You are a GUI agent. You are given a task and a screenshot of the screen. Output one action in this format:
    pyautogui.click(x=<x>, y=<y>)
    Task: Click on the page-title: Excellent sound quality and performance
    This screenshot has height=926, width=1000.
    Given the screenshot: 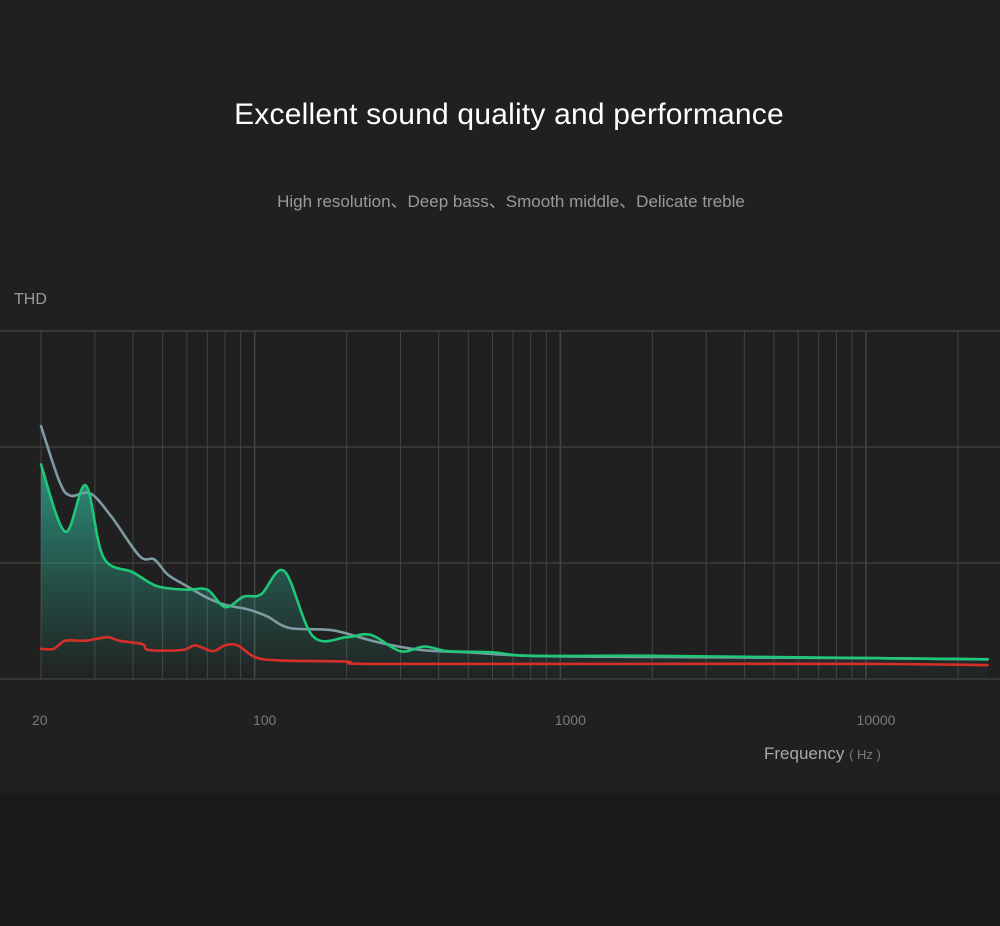 What is the action you would take?
    pyautogui.click(x=509, y=114)
    